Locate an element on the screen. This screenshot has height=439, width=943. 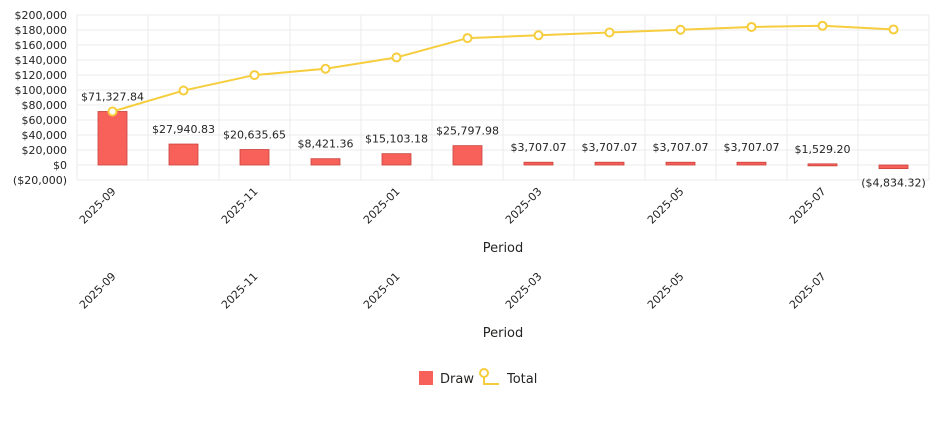
legend-label-total: Total is located at coordinates (521, 379).